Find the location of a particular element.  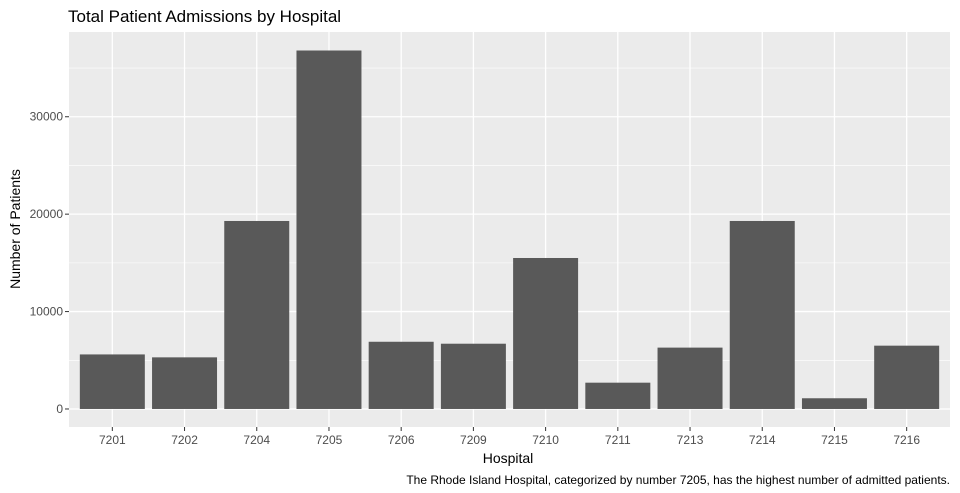

x-tick-label: 7205 is located at coordinates (329, 440).